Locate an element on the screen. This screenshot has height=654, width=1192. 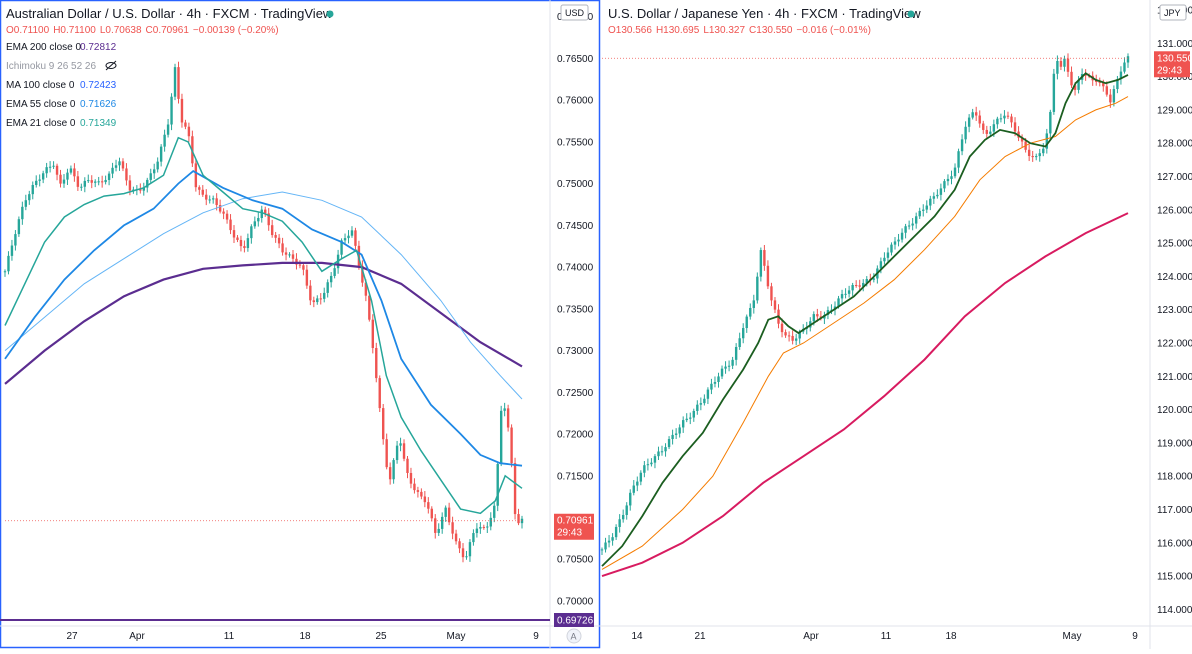
time-tick-label: 14 is located at coordinates (637, 636).